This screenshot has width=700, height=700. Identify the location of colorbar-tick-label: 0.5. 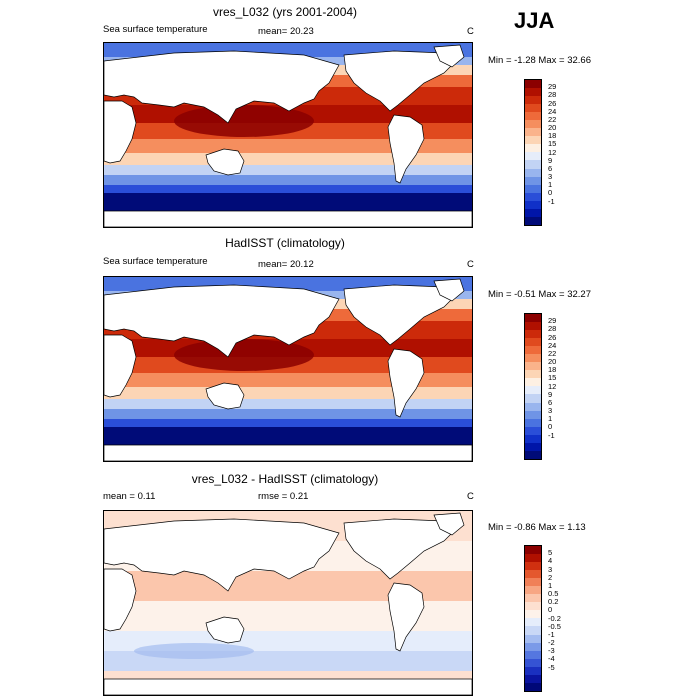
(553, 593).